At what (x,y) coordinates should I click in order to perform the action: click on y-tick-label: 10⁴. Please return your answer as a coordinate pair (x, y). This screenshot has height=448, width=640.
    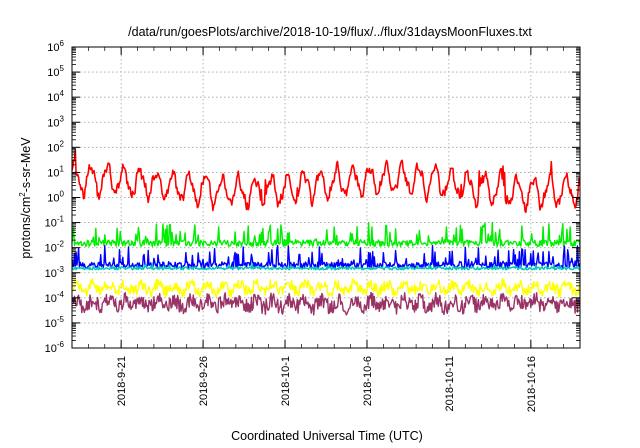
    Looking at the image, I should click on (55, 96).